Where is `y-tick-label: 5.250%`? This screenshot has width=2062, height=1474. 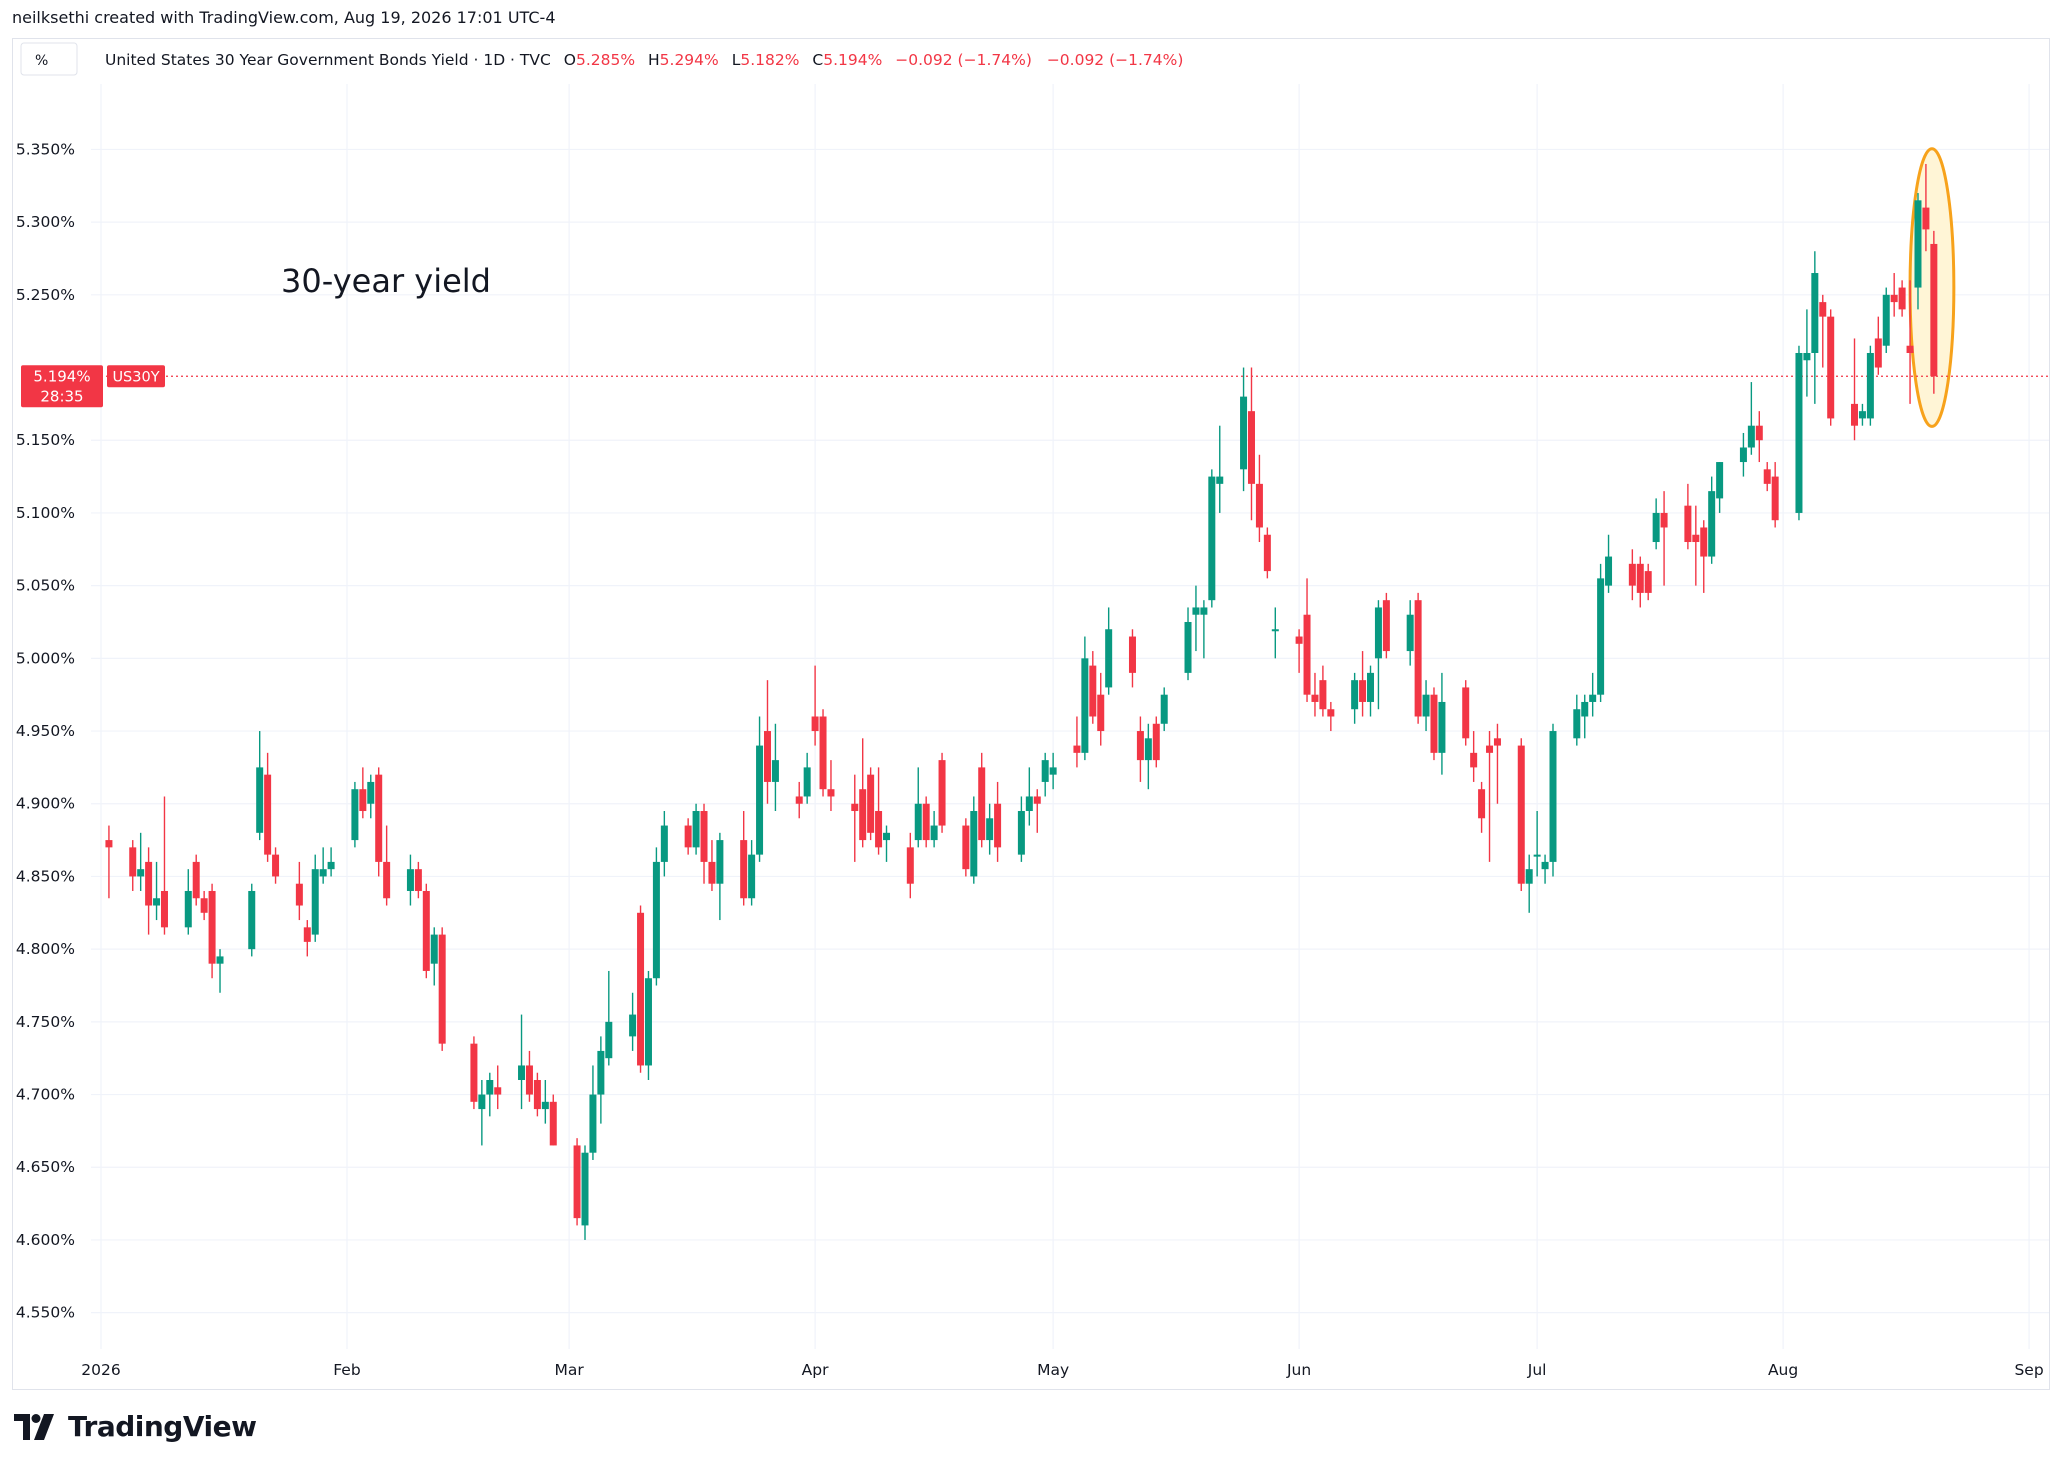
y-tick-label: 5.250% is located at coordinates (45, 295).